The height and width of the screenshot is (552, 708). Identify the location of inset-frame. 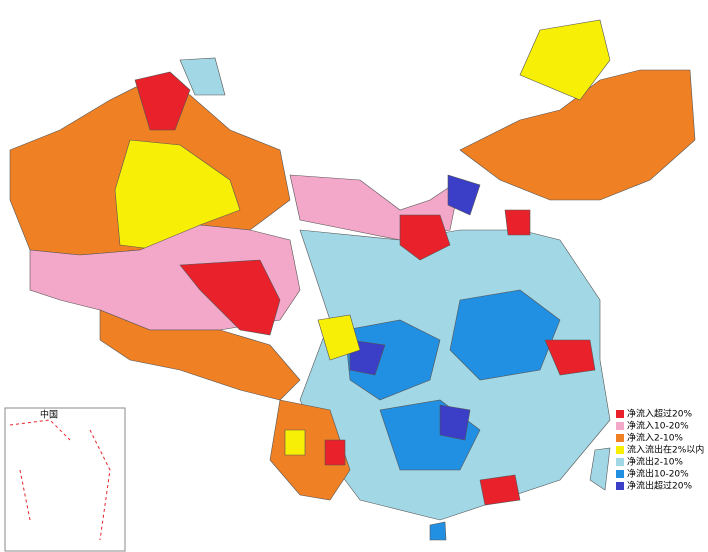
(65, 479).